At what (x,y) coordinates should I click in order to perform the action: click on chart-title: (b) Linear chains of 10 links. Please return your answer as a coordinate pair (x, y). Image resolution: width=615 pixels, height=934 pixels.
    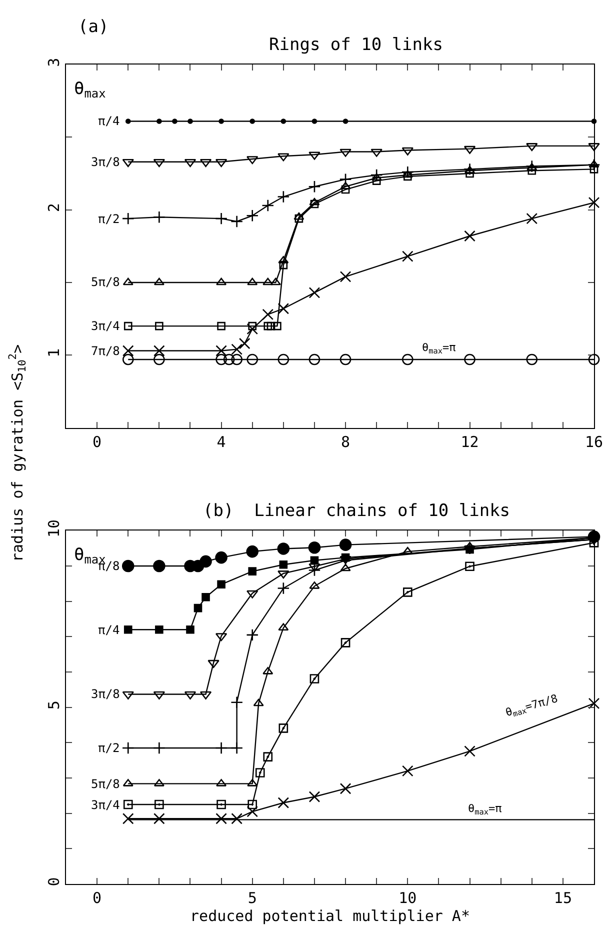
    Looking at the image, I should click on (356, 511).